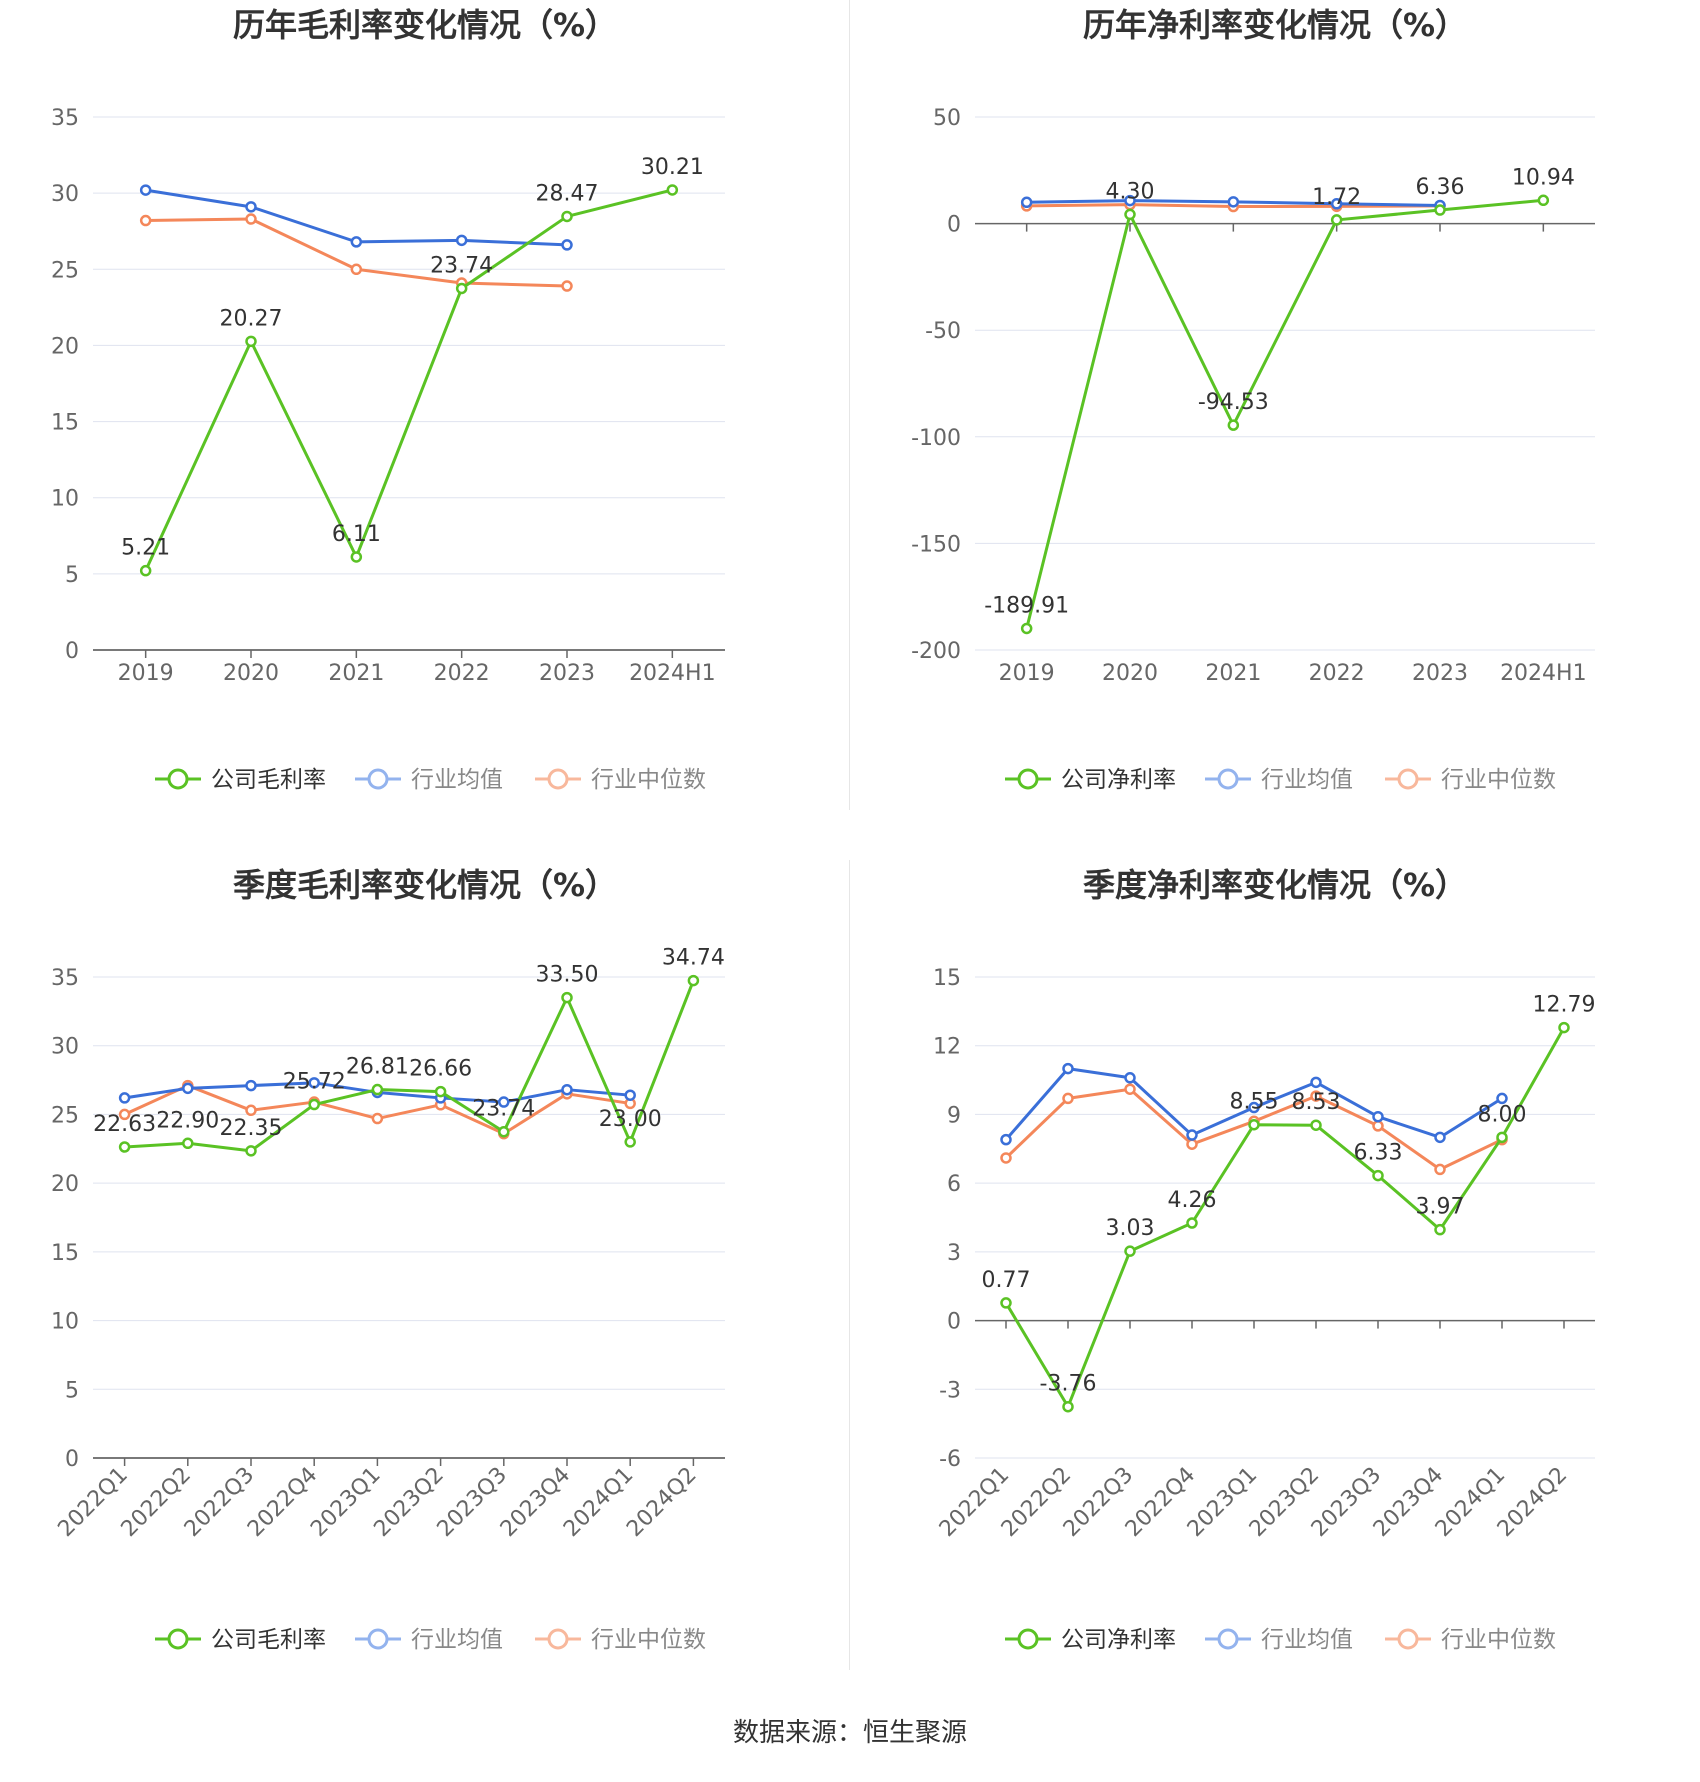 The height and width of the screenshot is (1782, 1700). I want to click on y-tick-label: 30, so click(65, 1047).